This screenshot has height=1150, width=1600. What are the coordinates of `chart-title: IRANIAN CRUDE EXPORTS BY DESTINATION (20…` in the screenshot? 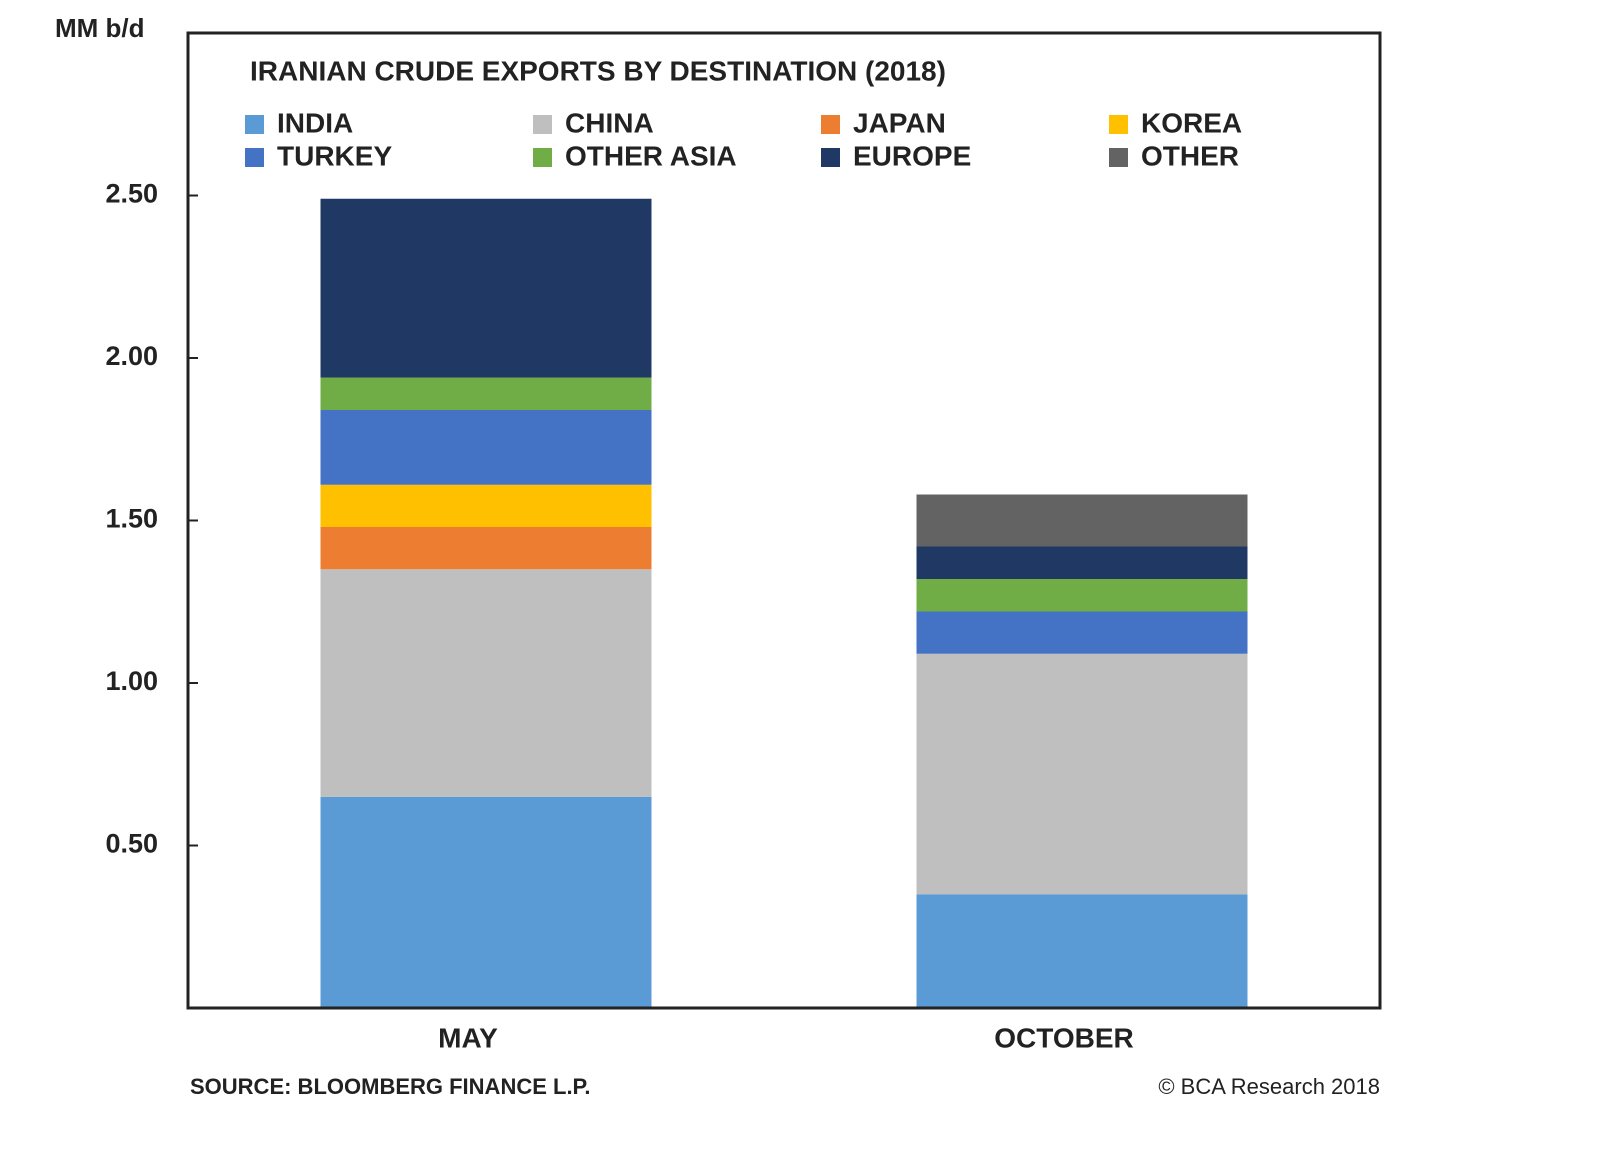 It's located at (598, 70).